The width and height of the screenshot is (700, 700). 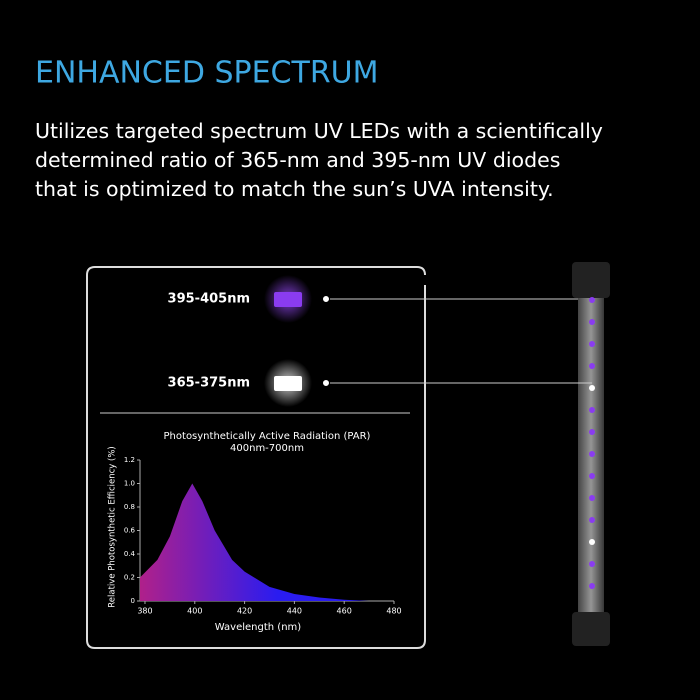 I want to click on area, so click(x=255, y=542).